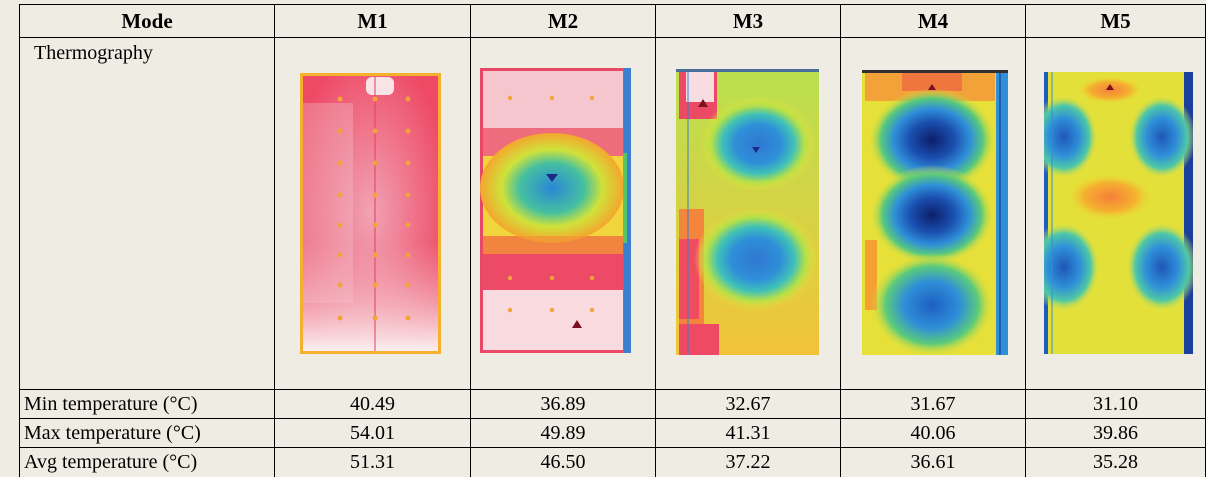 Image resolution: width=1206 pixels, height=477 pixels. Describe the element at coordinates (612, 4) in the screenshot. I see `table-border-top` at that location.